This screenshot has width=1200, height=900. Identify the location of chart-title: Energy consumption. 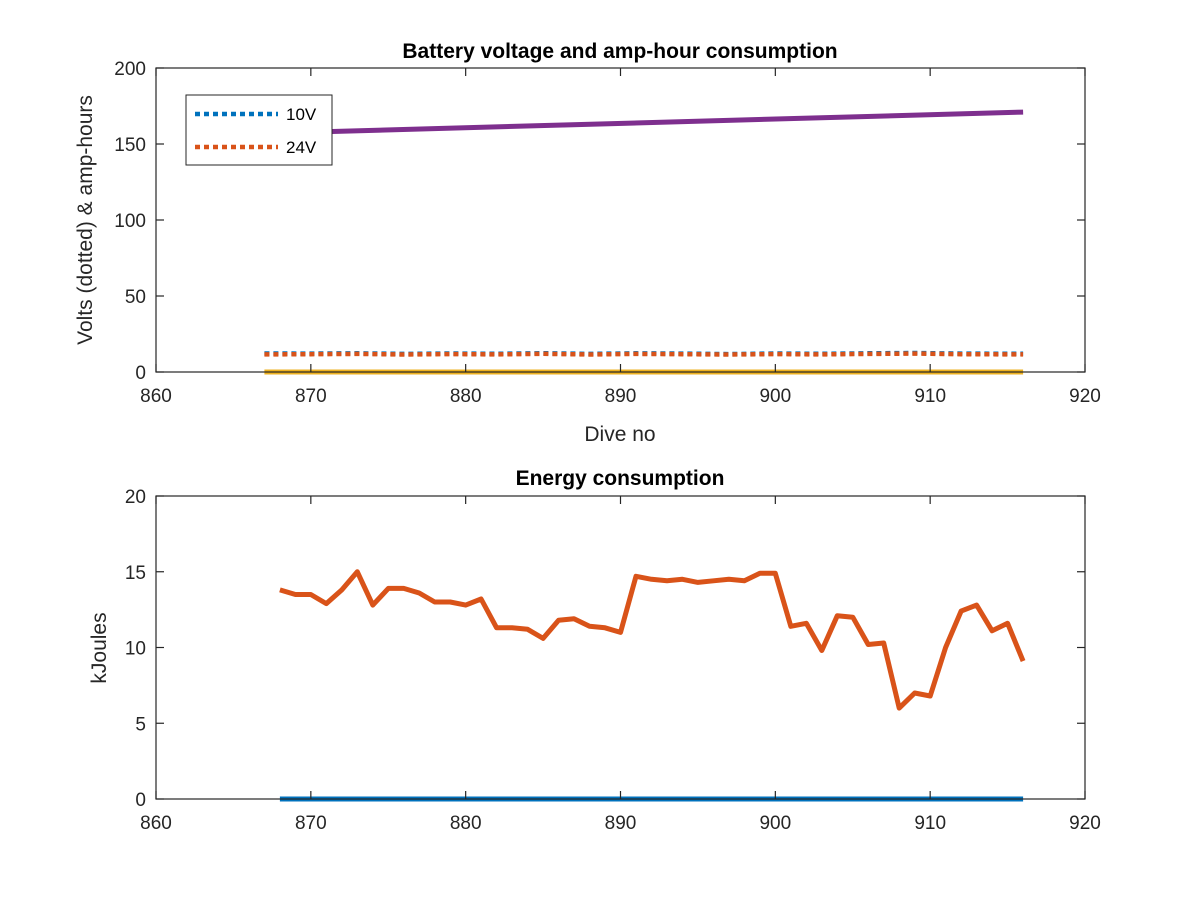
(620, 478).